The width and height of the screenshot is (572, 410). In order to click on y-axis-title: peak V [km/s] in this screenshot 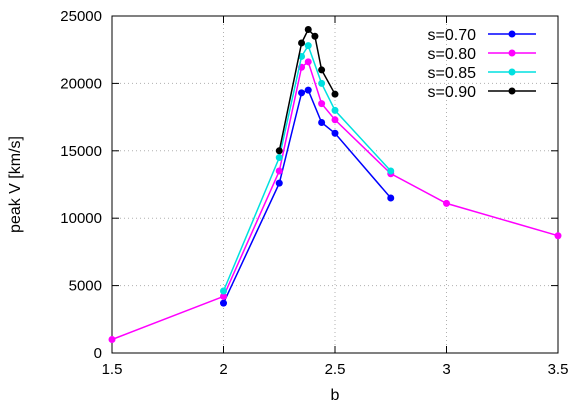, I will do `click(15, 184)`.